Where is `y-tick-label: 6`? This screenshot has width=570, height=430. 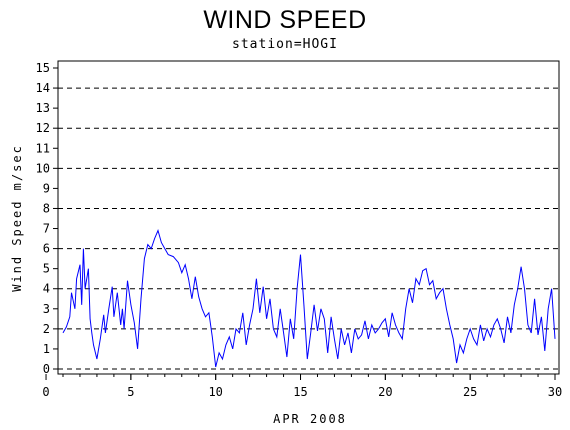
y-tick-label: 6 is located at coordinates (46, 249).